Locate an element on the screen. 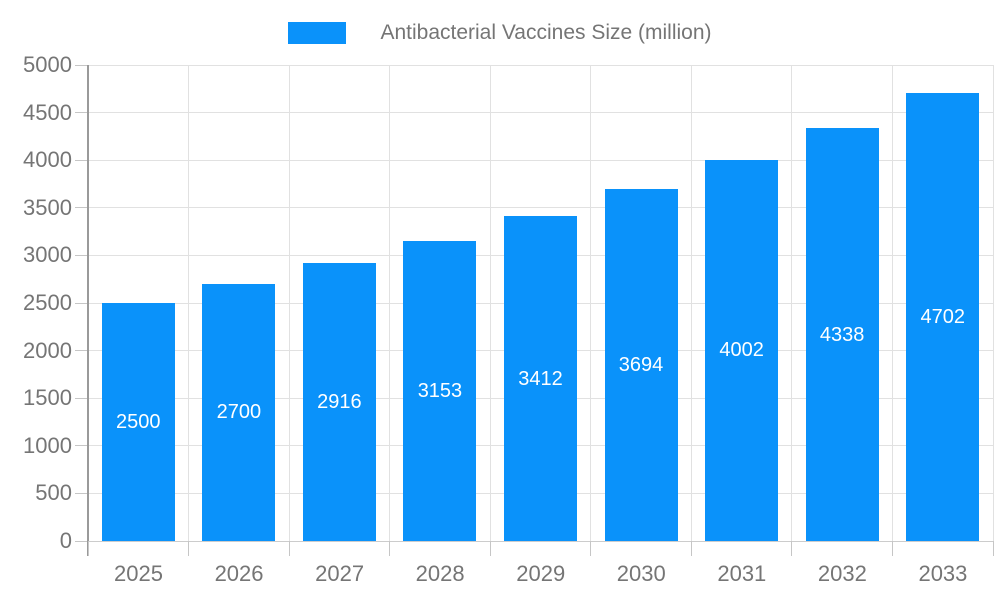 The height and width of the screenshot is (600, 1000). bar-value-label: 4702 is located at coordinates (942, 317).